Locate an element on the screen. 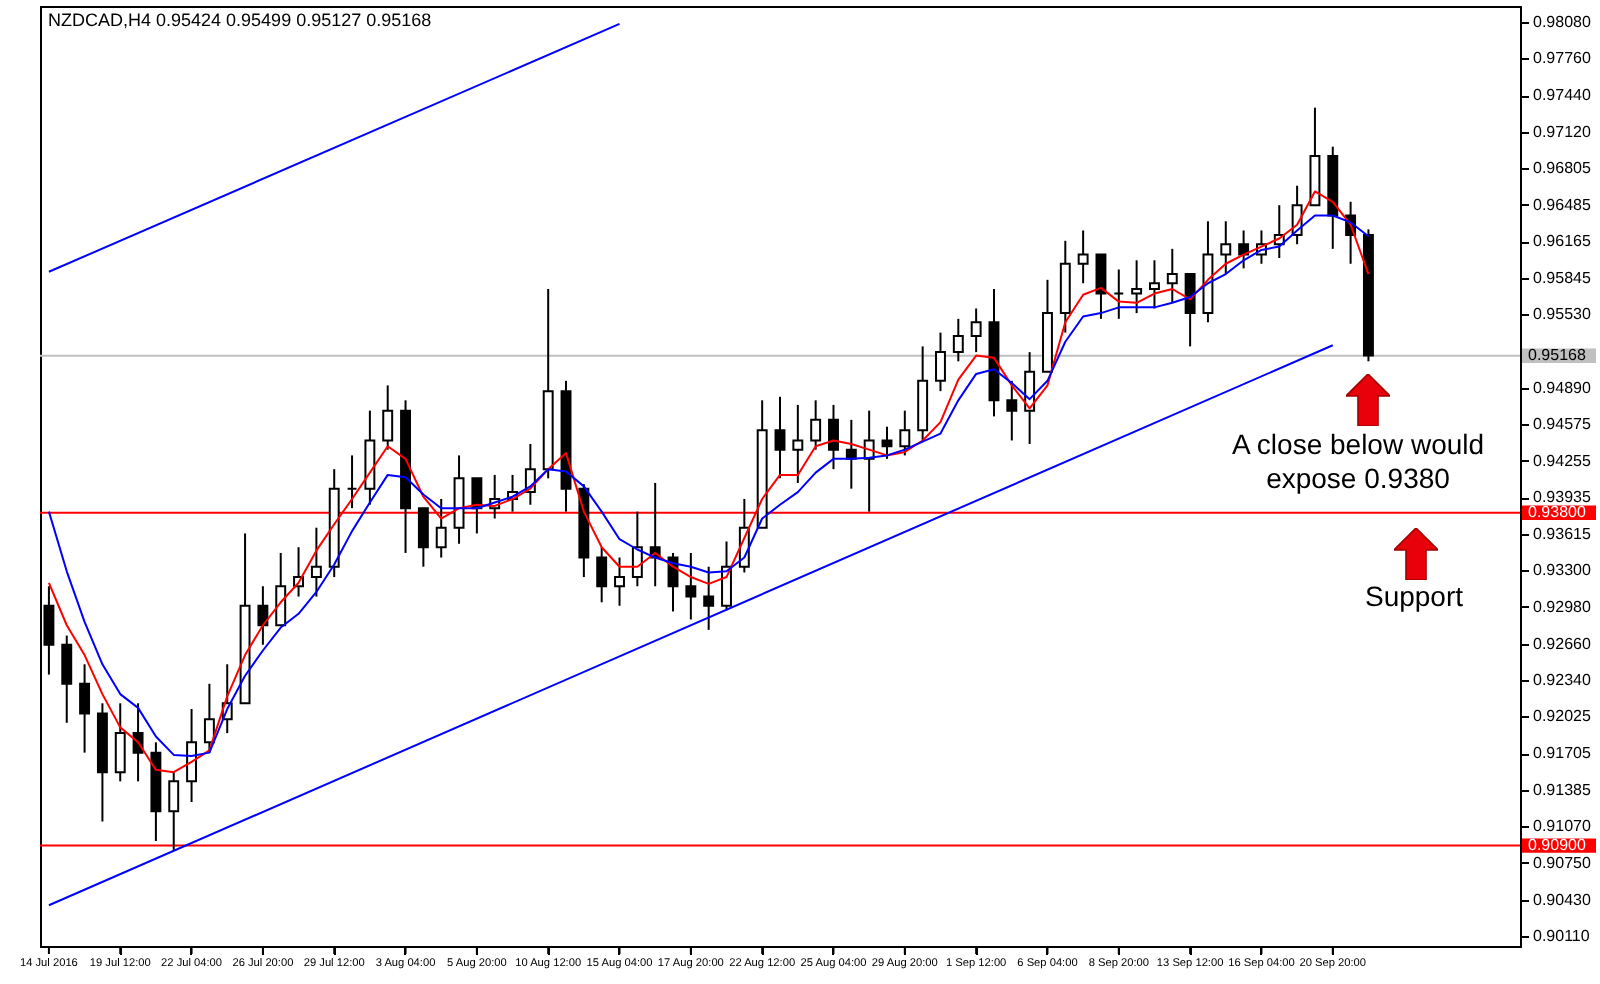 The image size is (1600, 984). y-tick-label: 0.92340 is located at coordinates (1562, 680).